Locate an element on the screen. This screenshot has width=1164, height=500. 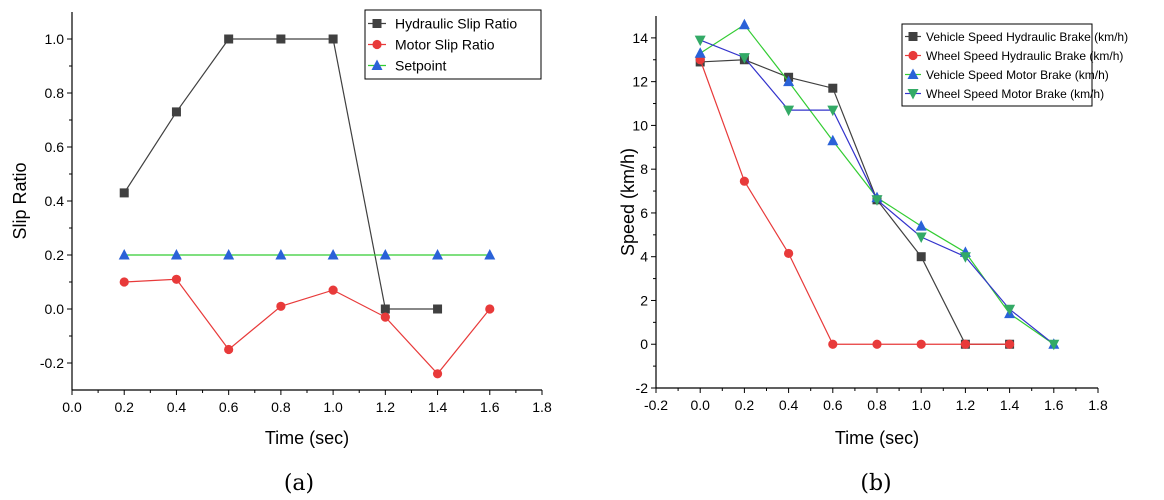
y-tick-label: 14 is located at coordinates (640, 38).